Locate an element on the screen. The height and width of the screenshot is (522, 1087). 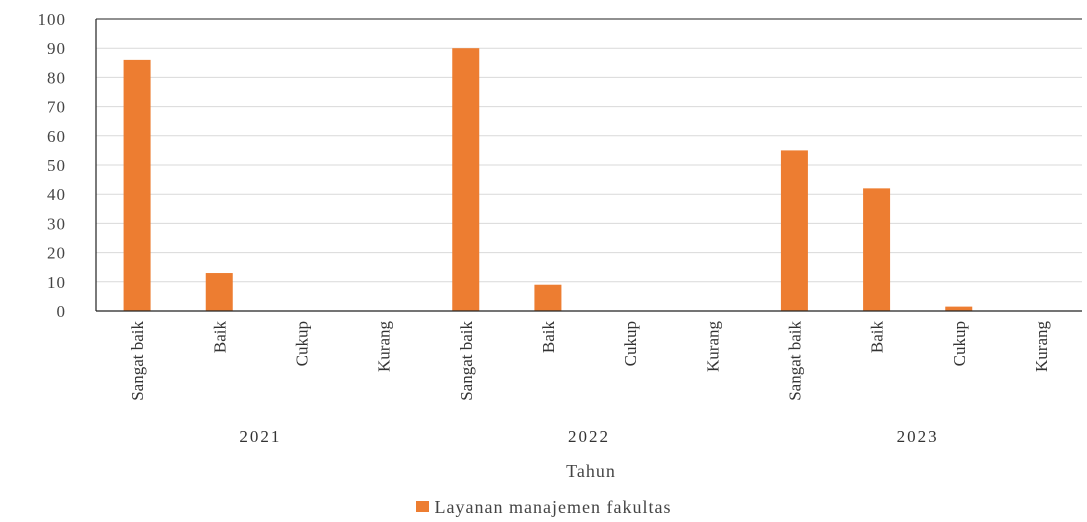
y-tick-labels: 0 10 20 30 40 50 60 70 80 90 100 is located at coordinates (52, 165).